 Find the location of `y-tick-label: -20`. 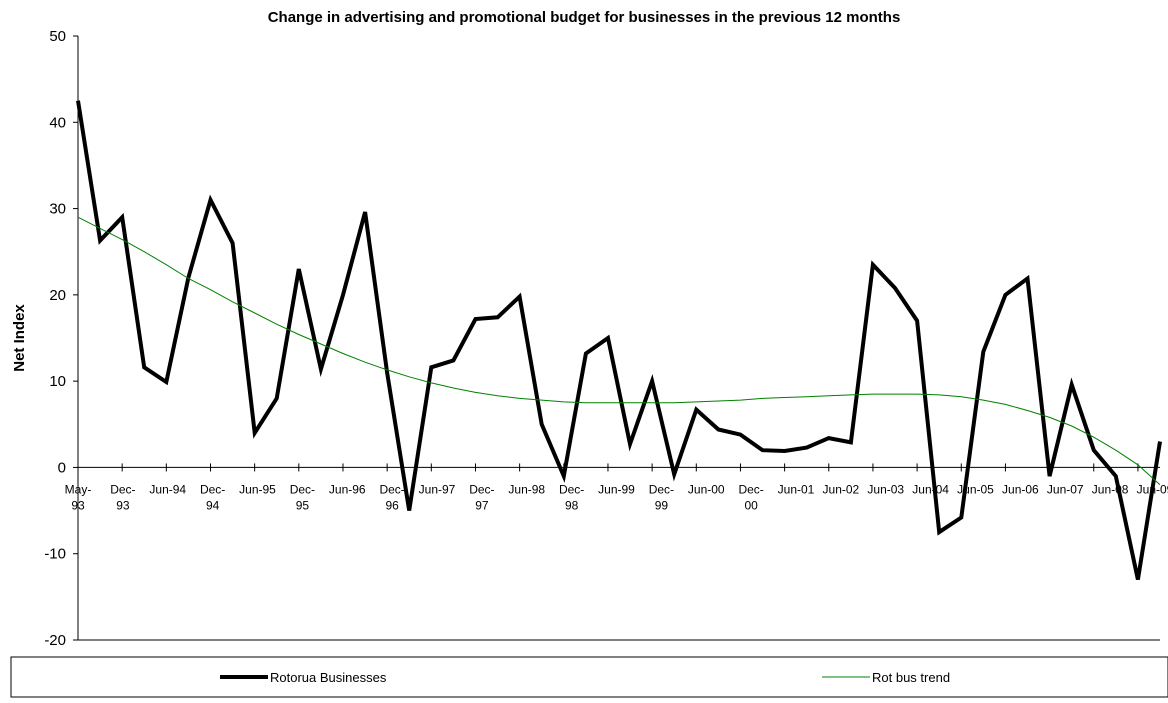

y-tick-label: -20 is located at coordinates (55, 640).